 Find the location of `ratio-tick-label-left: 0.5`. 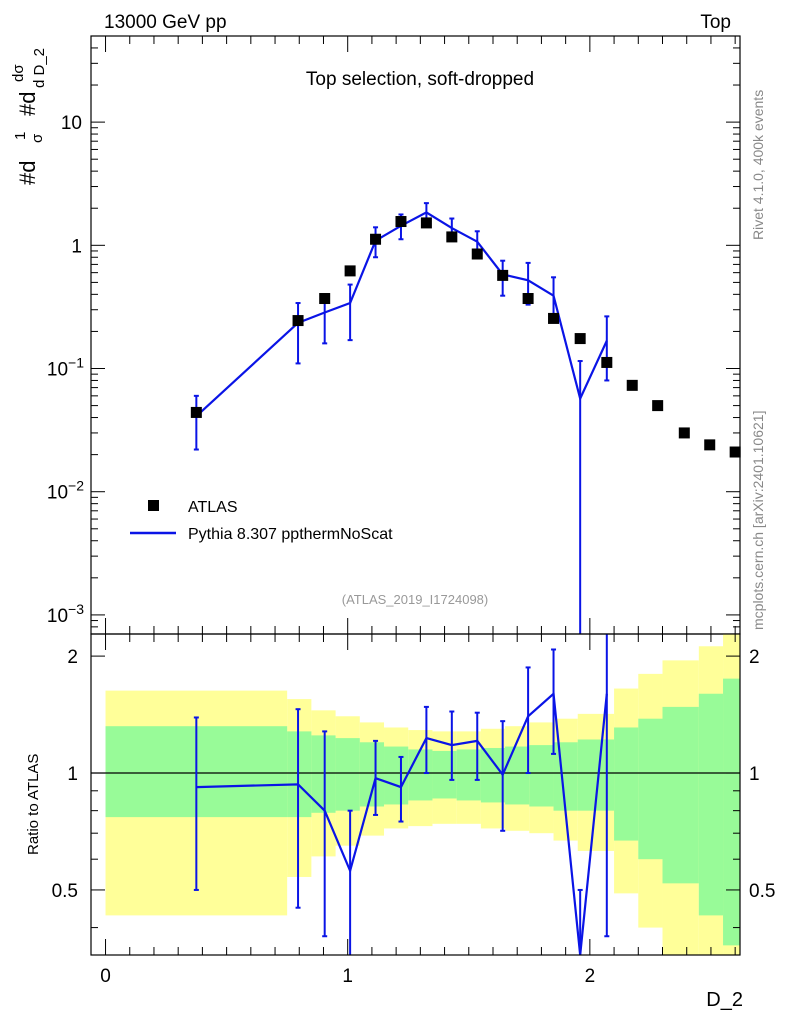

ratio-tick-label-left: 0.5 is located at coordinates (65, 891).